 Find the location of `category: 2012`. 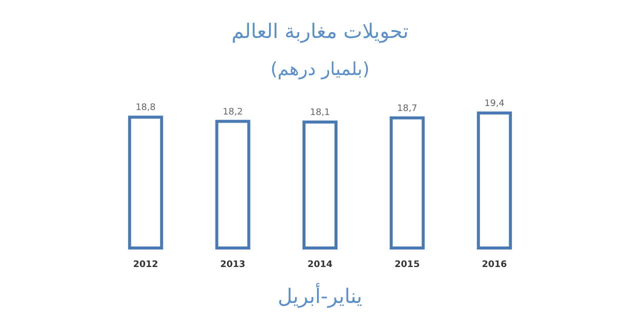

category: 2012 is located at coordinates (145, 265).